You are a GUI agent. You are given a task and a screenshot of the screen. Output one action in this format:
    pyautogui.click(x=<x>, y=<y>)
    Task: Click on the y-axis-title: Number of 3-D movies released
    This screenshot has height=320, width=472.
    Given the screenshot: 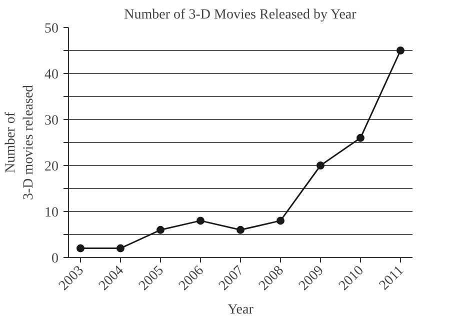 What is the action you would take?
    pyautogui.click(x=20, y=142)
    